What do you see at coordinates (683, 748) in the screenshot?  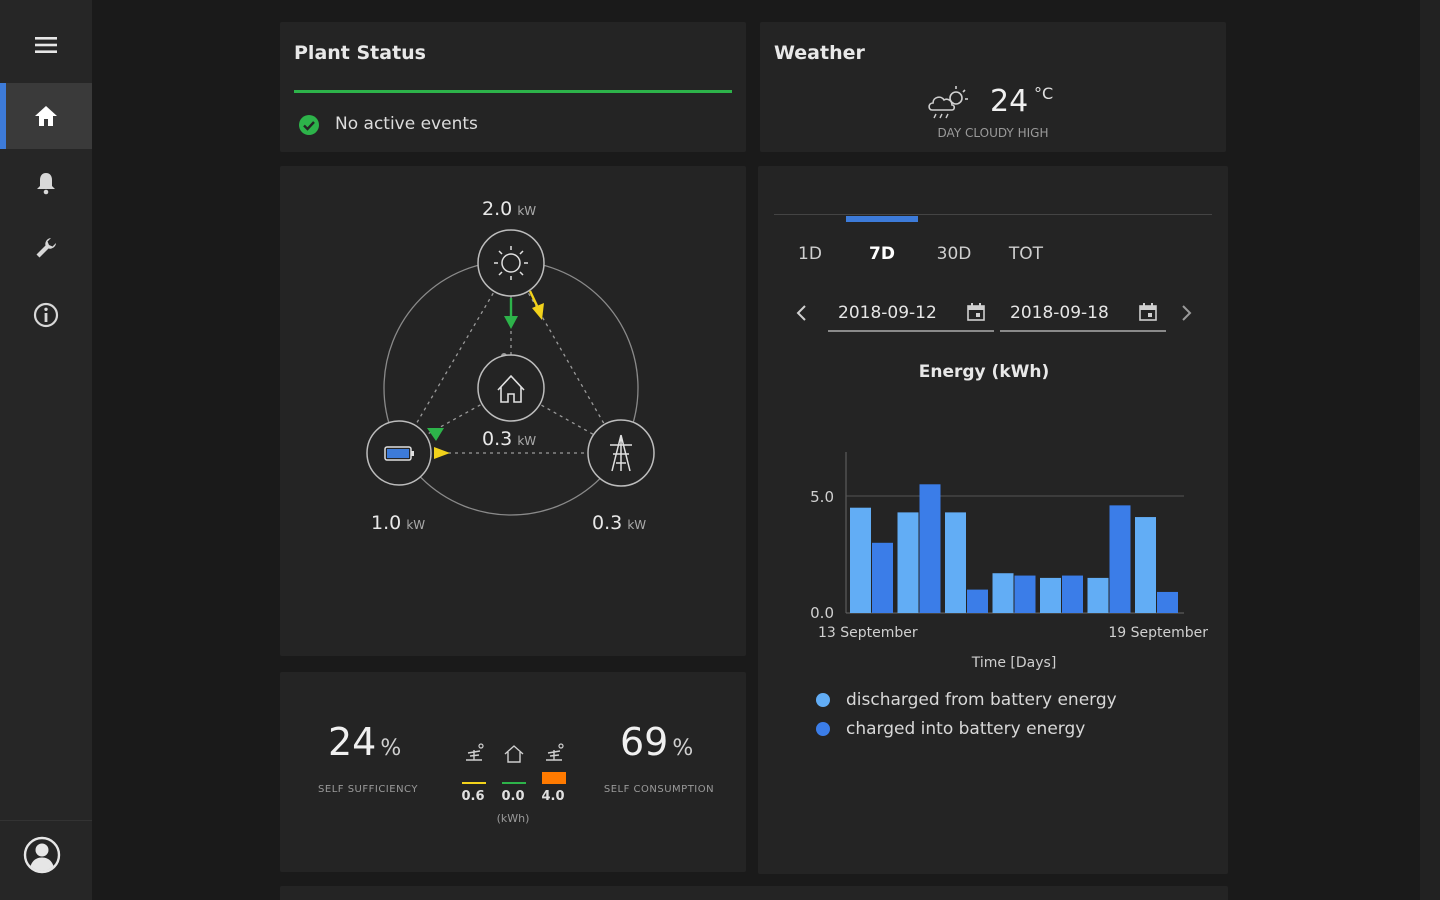 I see `self-consumption-unit: %` at bounding box center [683, 748].